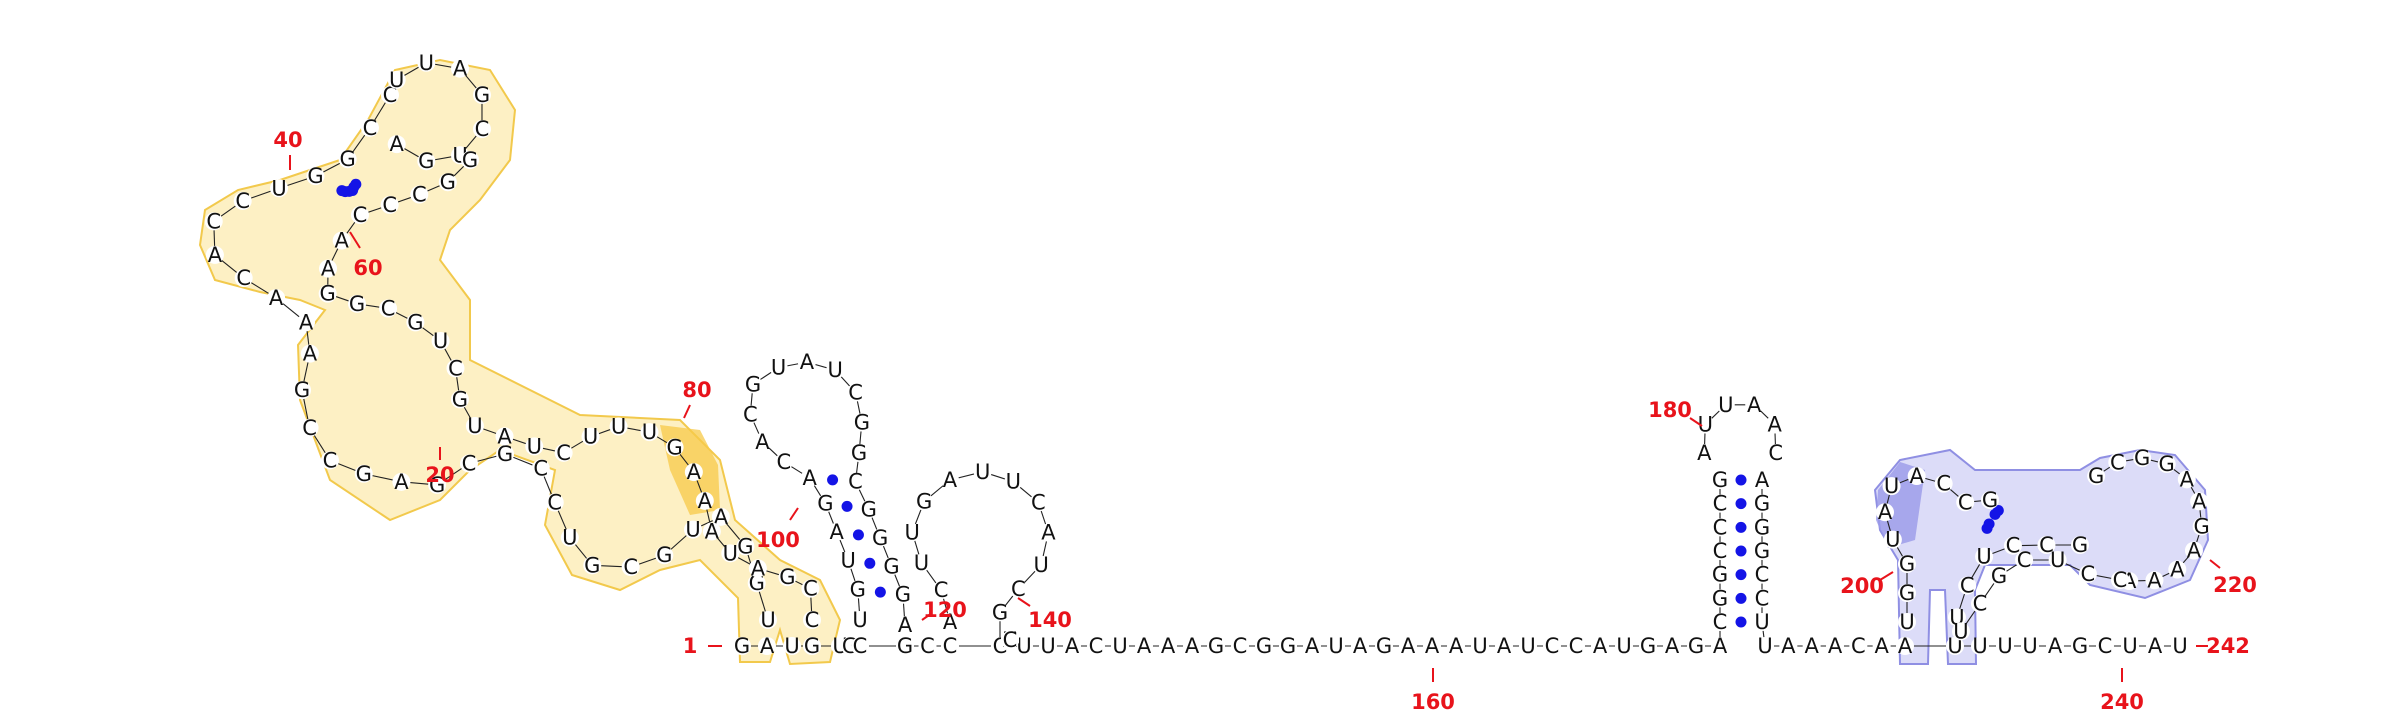 This screenshot has height=721, width=2400. I want to click on blue-domain-outline, so click(2041, 557).